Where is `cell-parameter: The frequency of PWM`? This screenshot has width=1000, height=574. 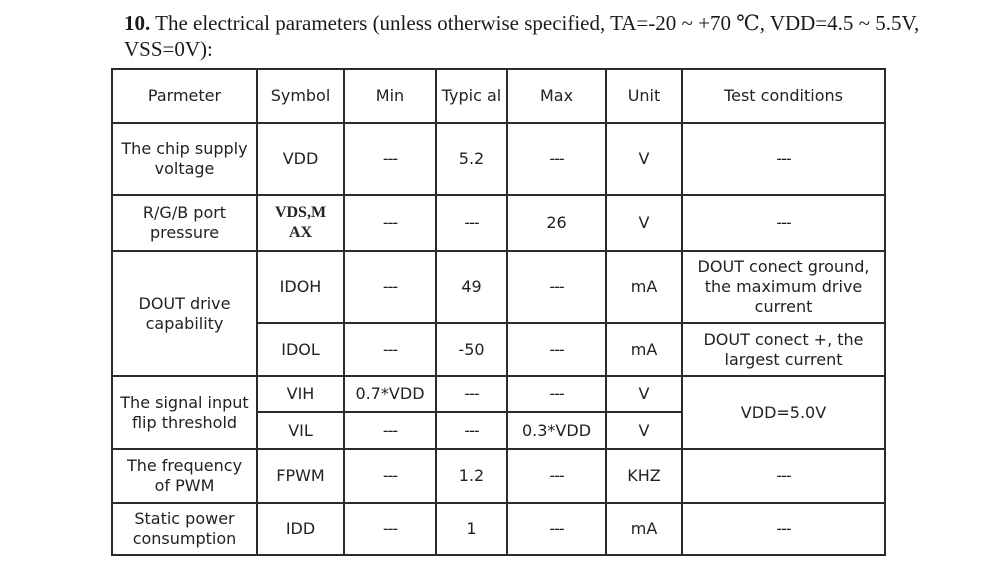
cell-parameter: The frequency of PWM is located at coordinates (184, 476).